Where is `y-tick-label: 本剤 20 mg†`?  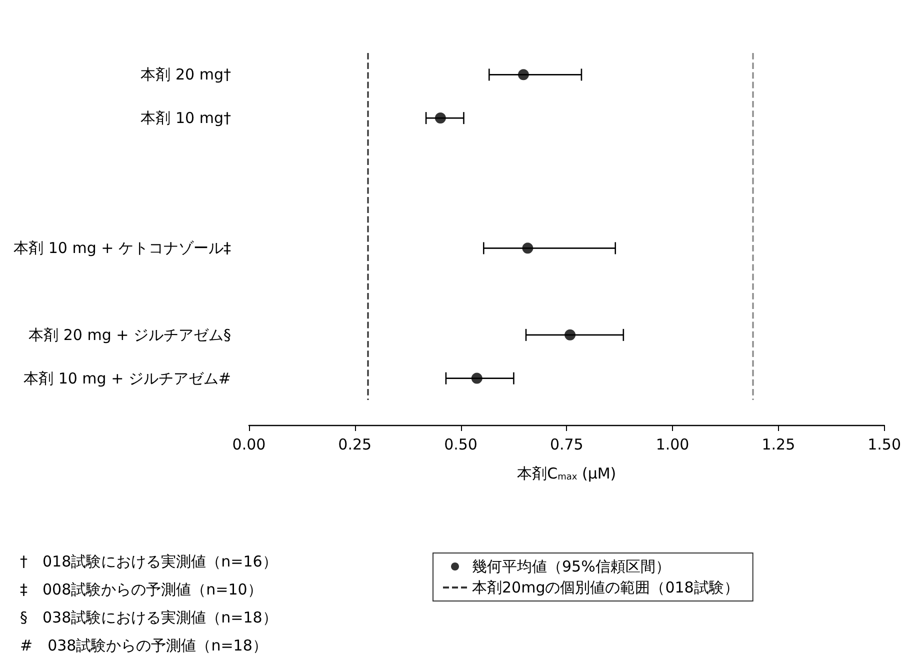 y-tick-label: 本剤 20 mg† is located at coordinates (186, 75).